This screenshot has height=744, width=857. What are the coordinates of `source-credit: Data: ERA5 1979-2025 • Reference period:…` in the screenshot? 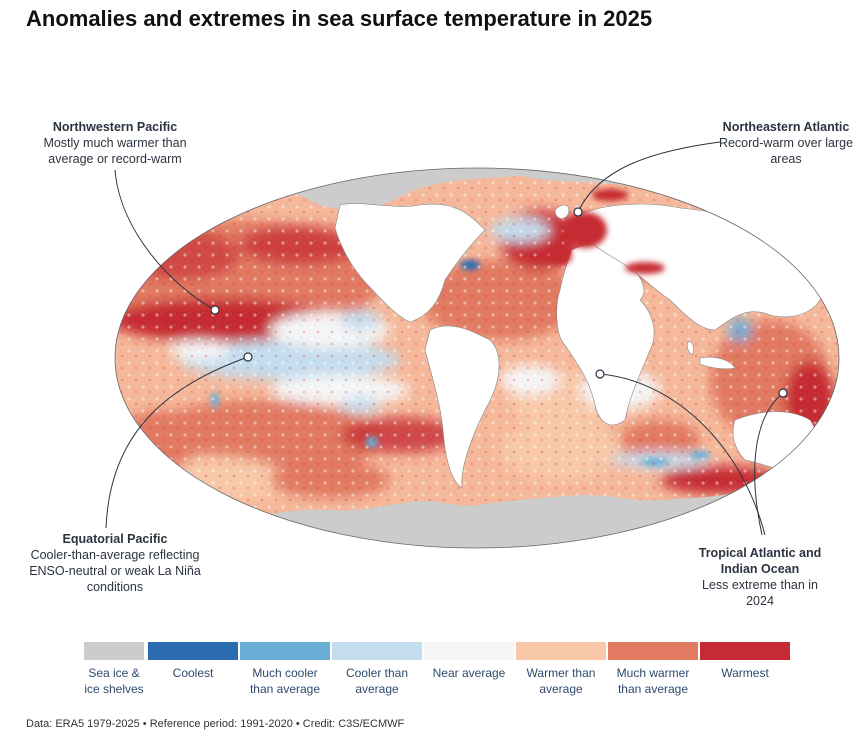 It's located at (215, 724).